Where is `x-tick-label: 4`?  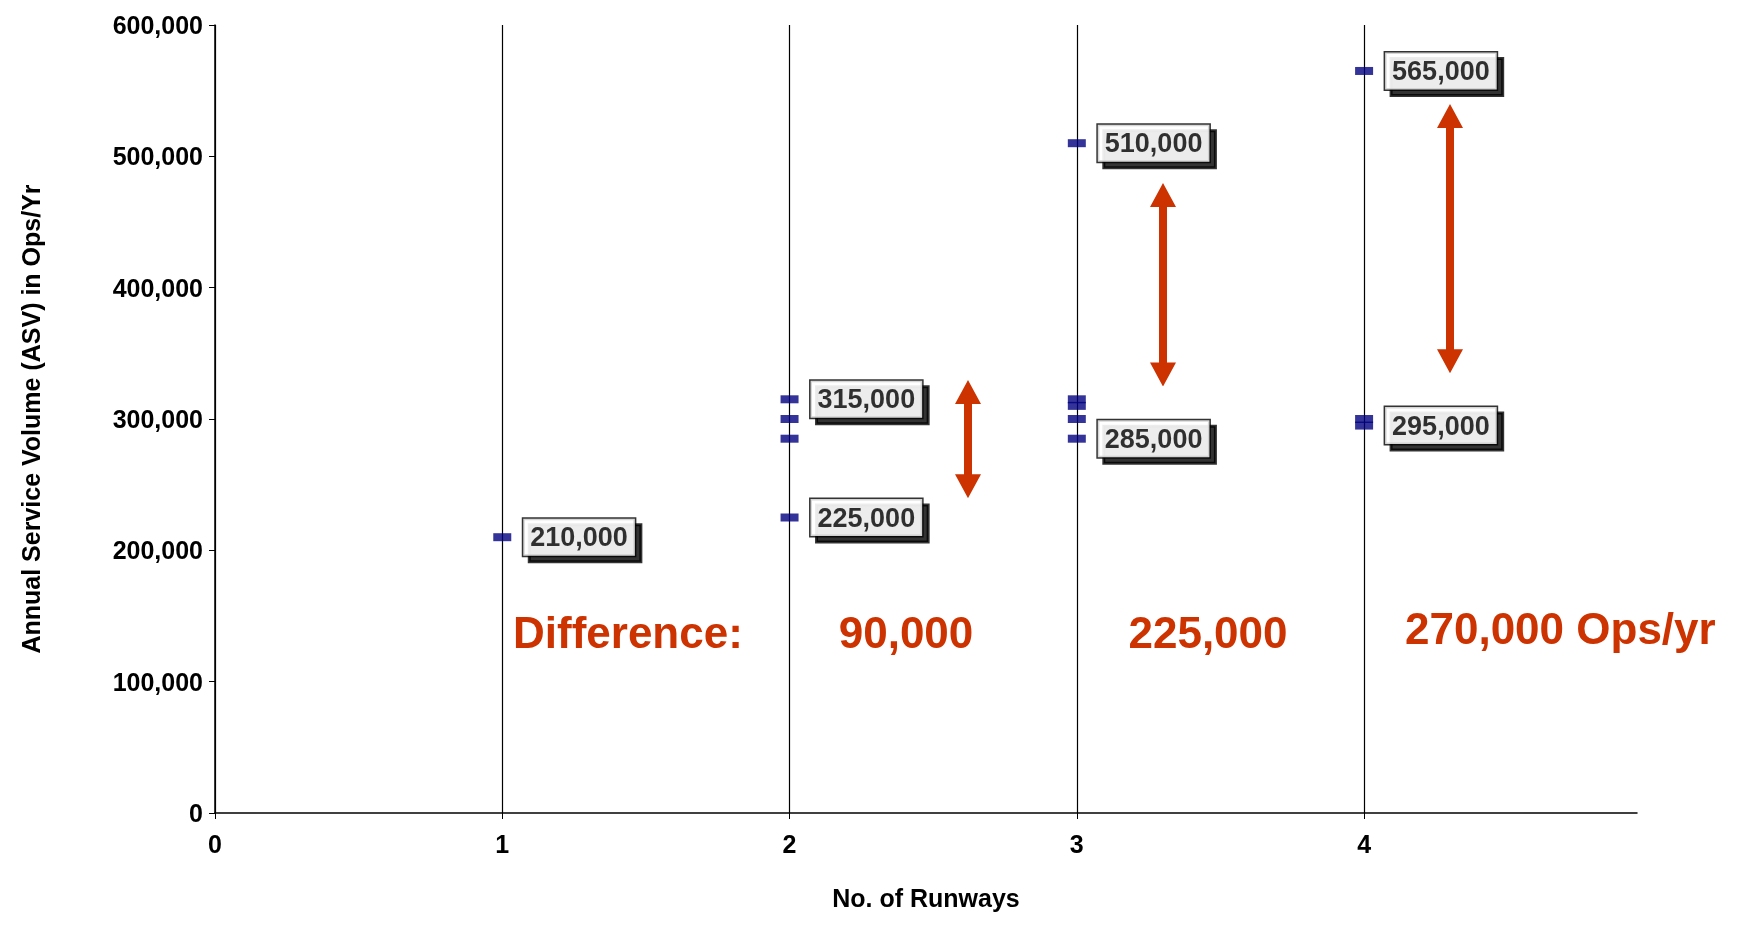 x-tick-label: 4 is located at coordinates (1364, 843).